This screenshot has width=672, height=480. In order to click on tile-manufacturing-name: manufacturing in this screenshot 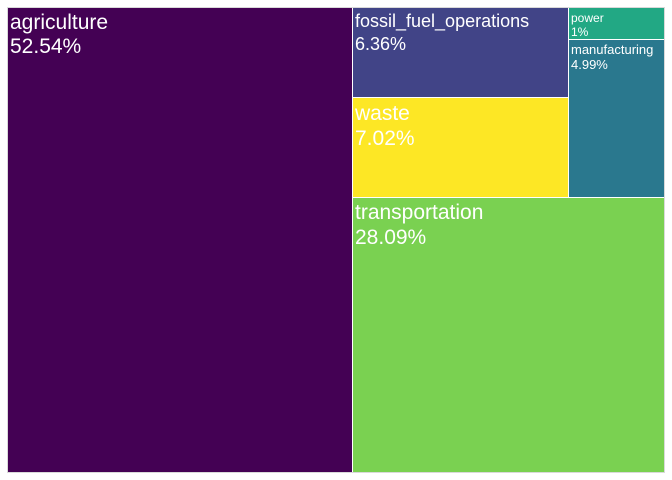, I will do `click(612, 49)`.